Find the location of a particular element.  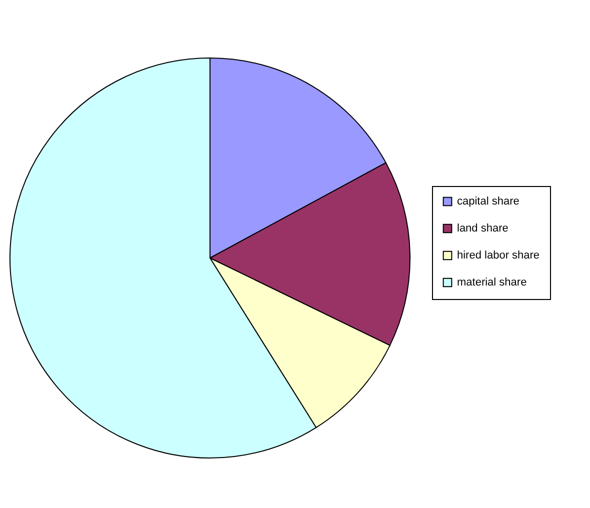

legend-label: material share is located at coordinates (492, 282).